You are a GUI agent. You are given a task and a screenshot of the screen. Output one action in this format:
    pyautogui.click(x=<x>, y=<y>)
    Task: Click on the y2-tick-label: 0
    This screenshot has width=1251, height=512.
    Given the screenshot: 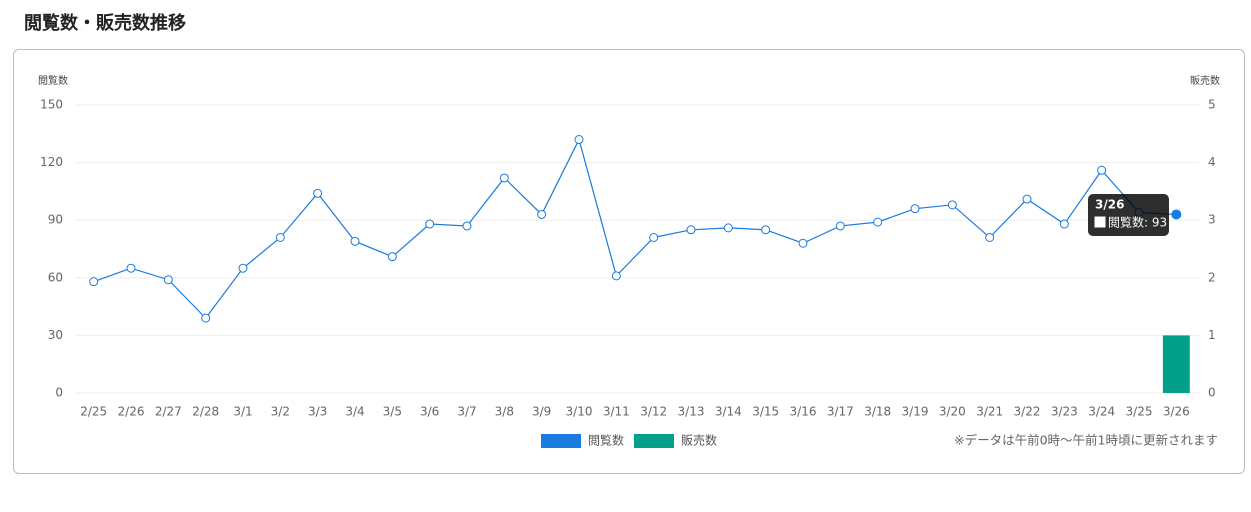 What is the action you would take?
    pyautogui.click(x=1212, y=393)
    